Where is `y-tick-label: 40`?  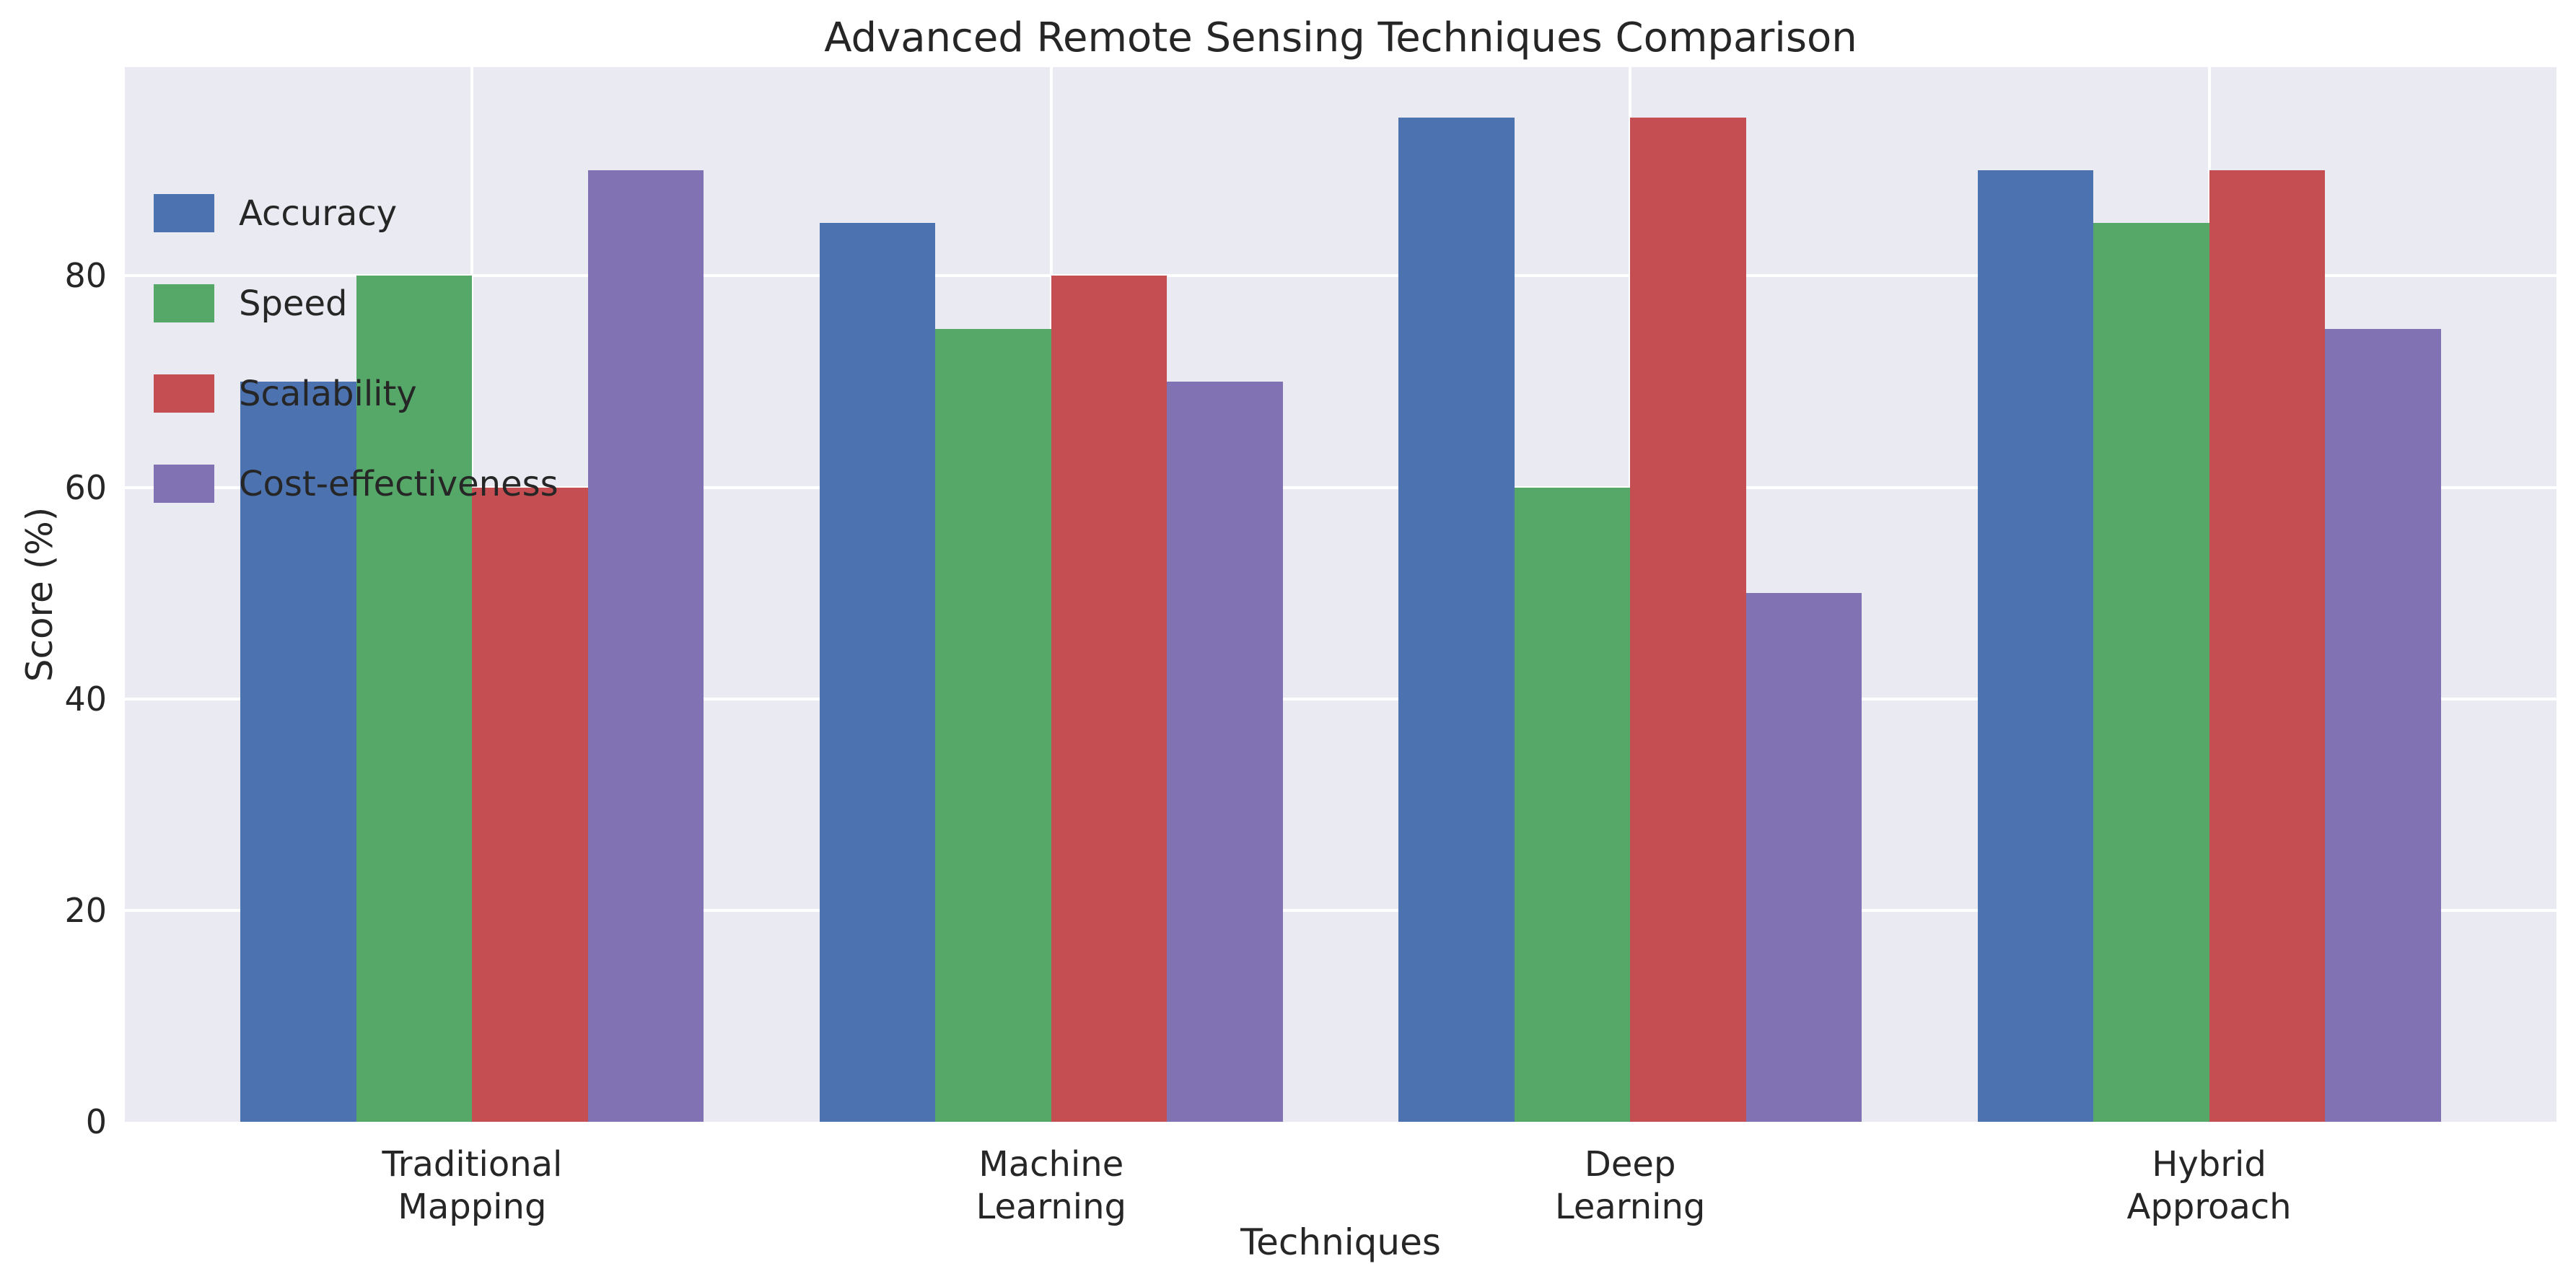
y-tick-label: 40 is located at coordinates (85, 699).